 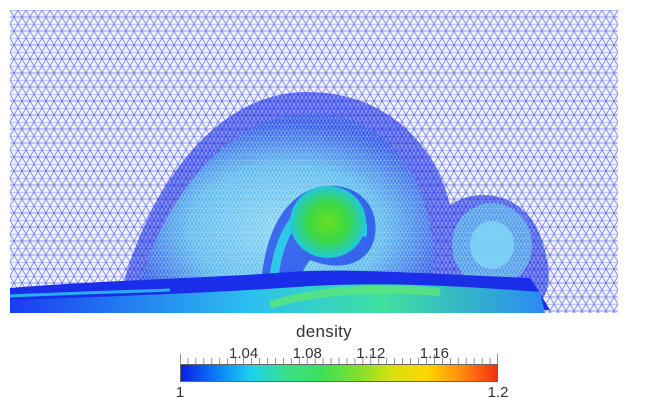 What do you see at coordinates (180, 392) in the screenshot?
I see `colorbar-min-label: 1` at bounding box center [180, 392].